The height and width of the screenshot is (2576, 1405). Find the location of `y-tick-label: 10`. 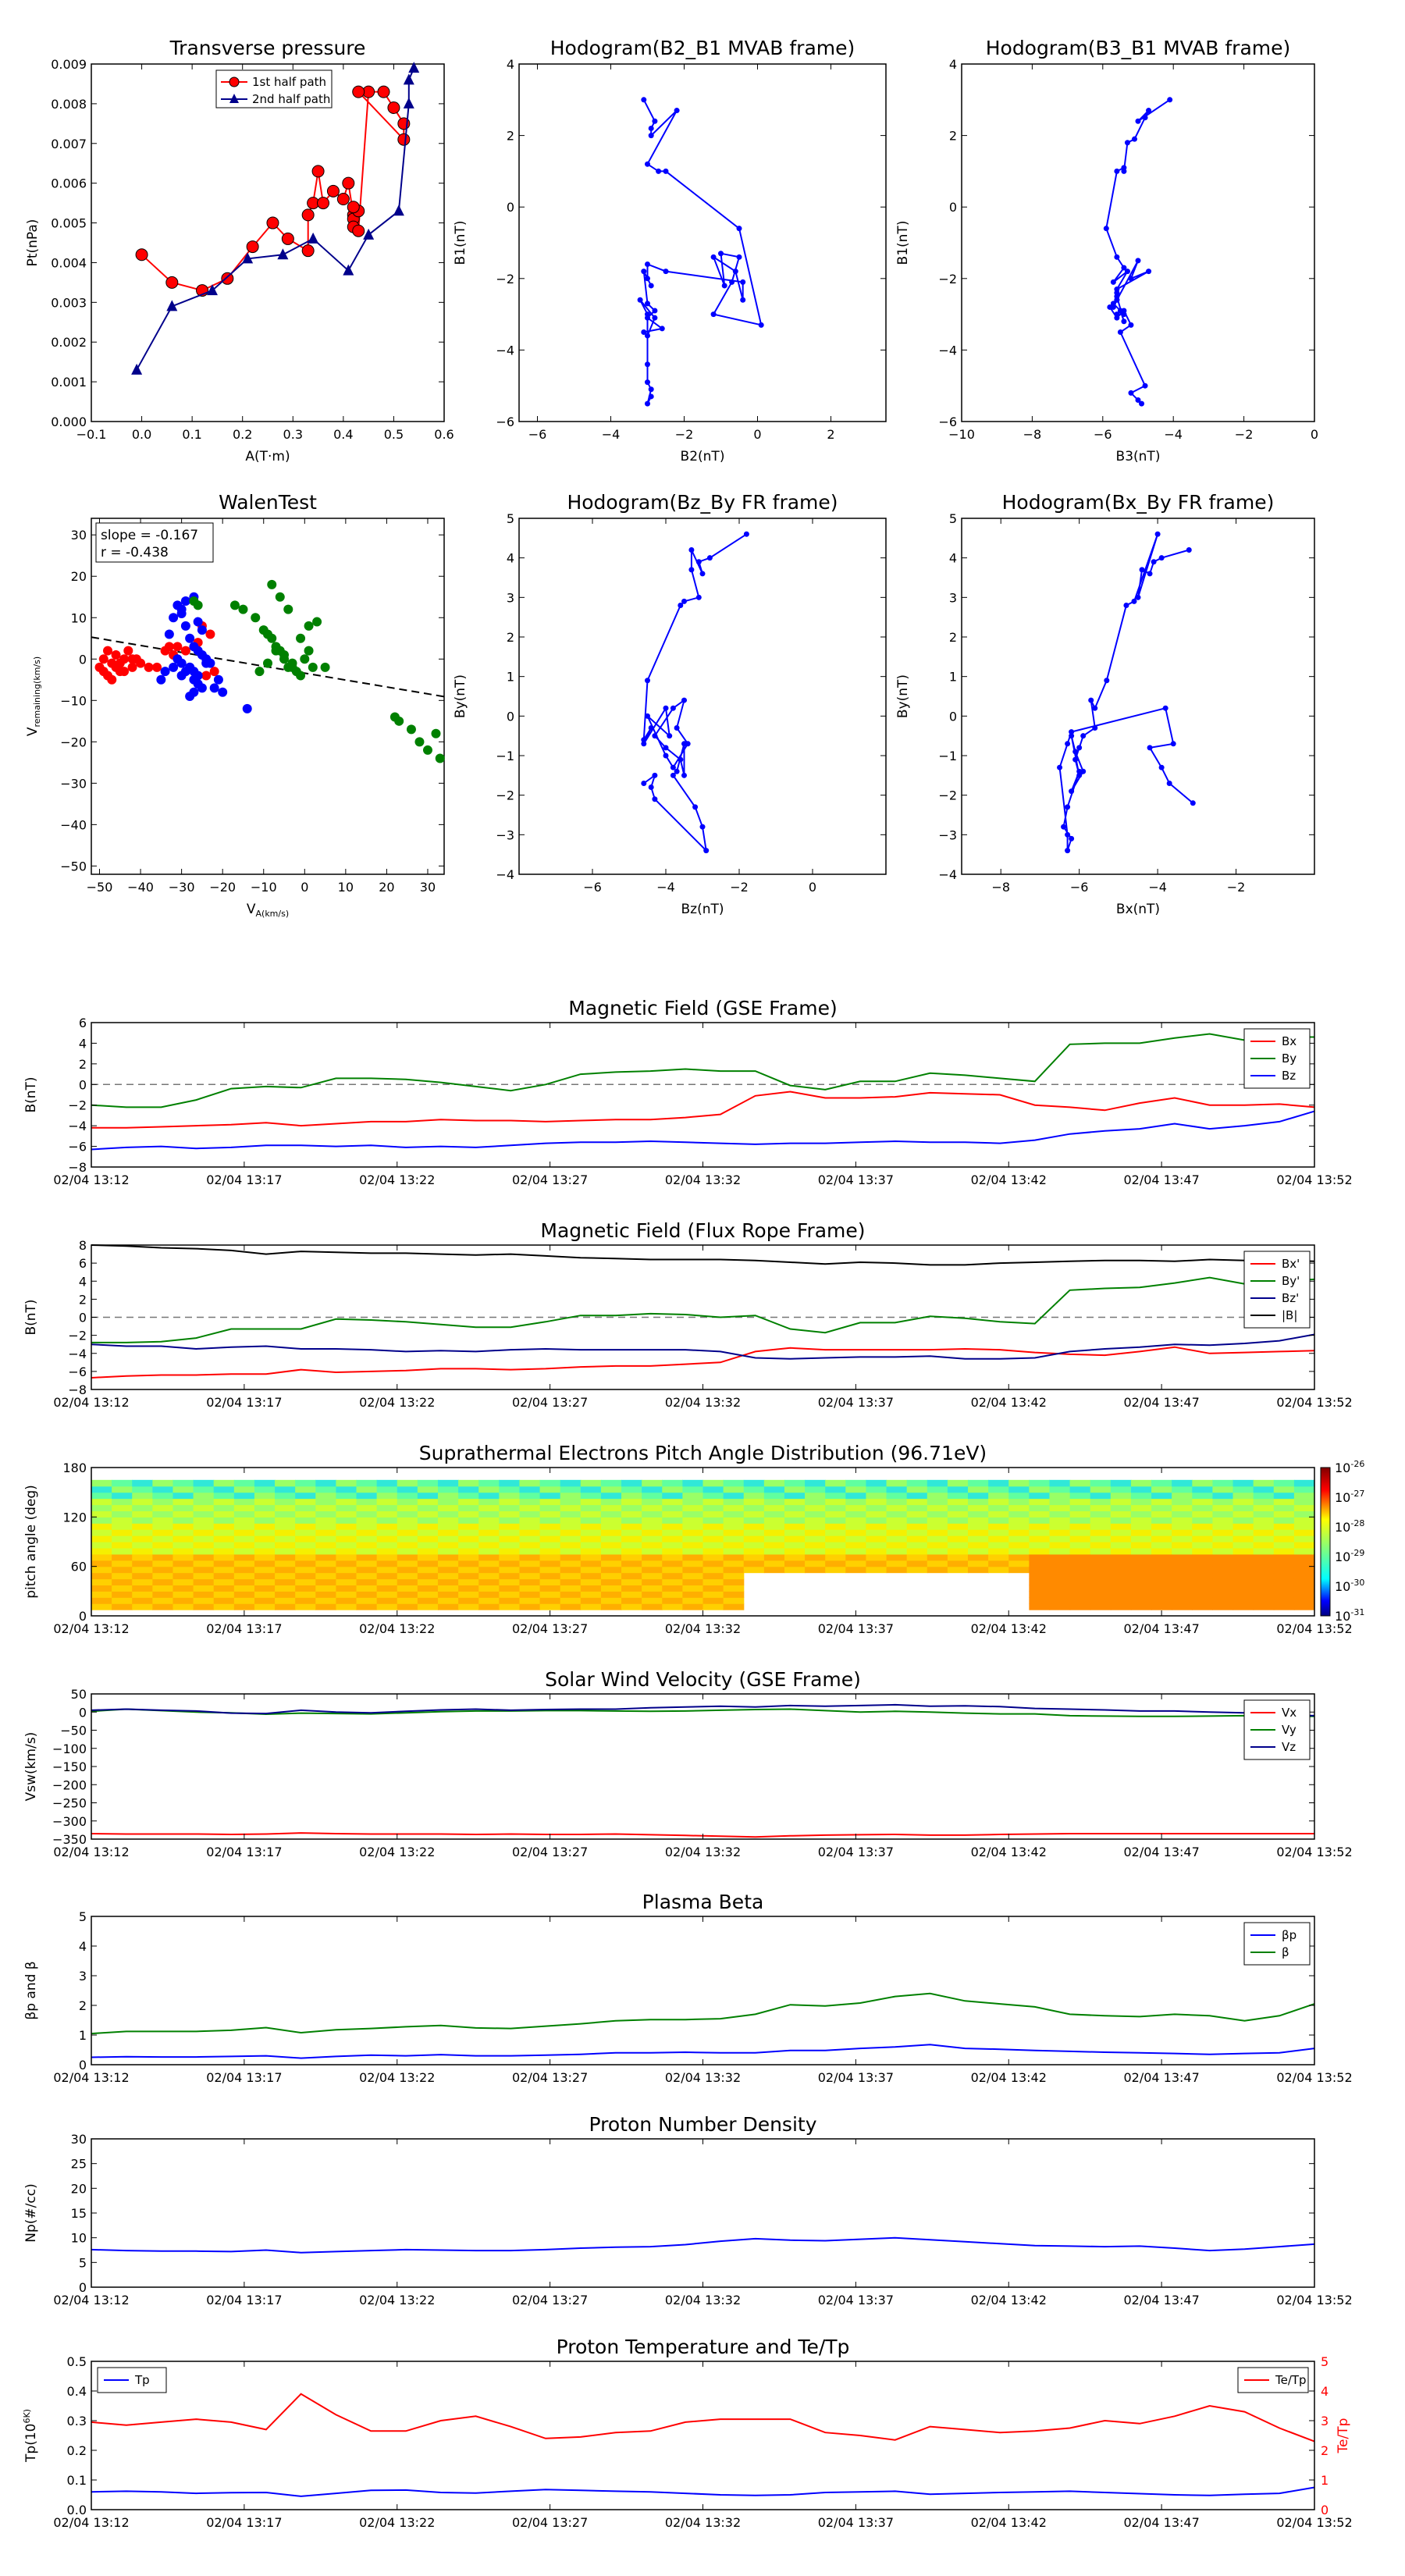

y-tick-label: 10 is located at coordinates (79, 617).